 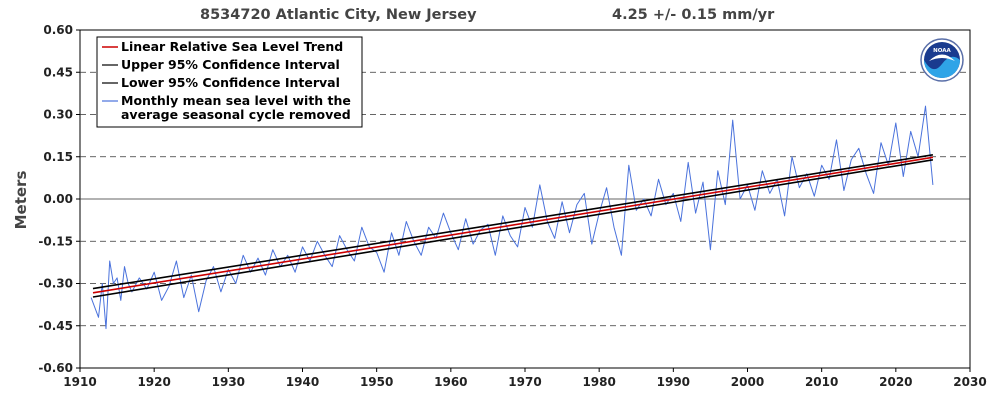 I want to click on legend-label-trend: Linear Relative Sea Level Trend, so click(x=232, y=46).